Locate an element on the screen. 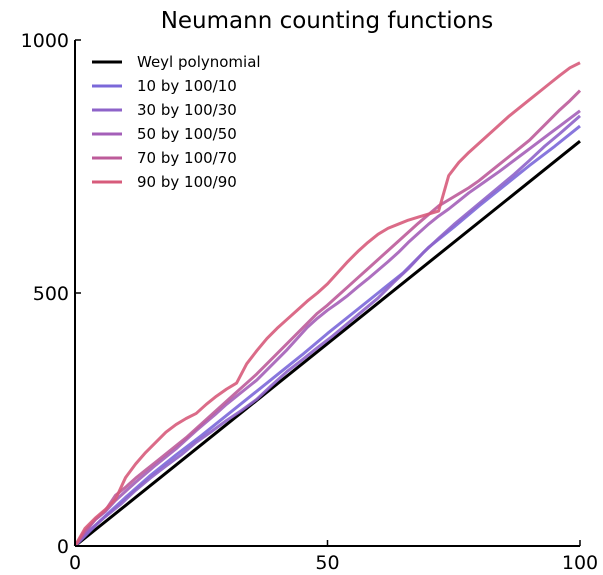 The image size is (603, 575). legend-label: 30 by 100/30 is located at coordinates (187, 110).